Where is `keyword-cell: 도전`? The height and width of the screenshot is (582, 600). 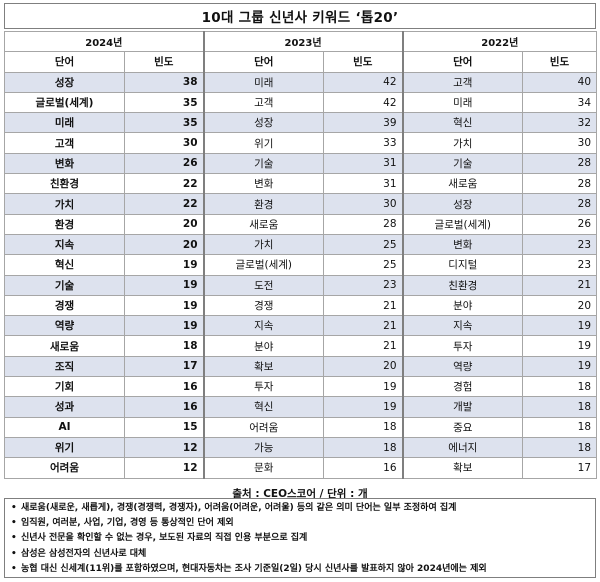 keyword-cell: 도전 is located at coordinates (263, 285).